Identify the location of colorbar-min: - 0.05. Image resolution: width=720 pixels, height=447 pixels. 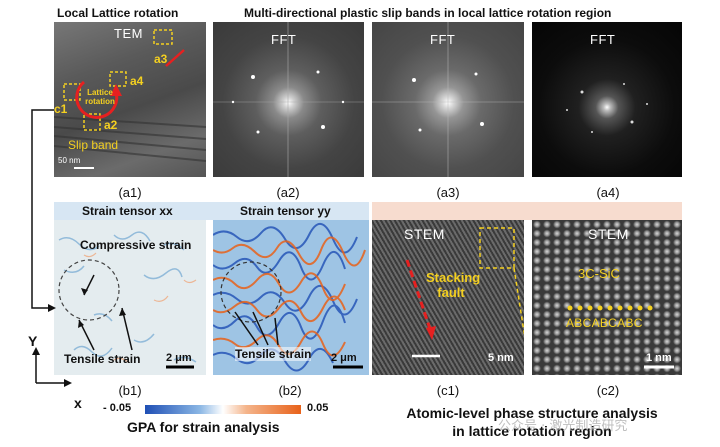
(117, 408).